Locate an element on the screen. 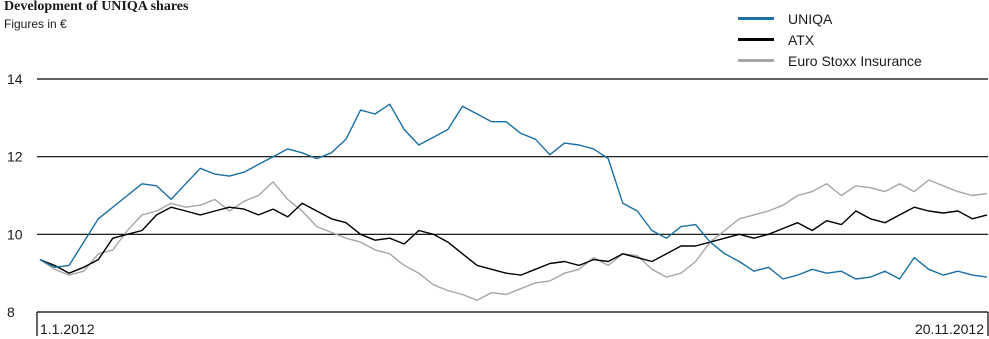 This screenshot has height=339, width=989. legend-label-atx: ATX is located at coordinates (801, 39).